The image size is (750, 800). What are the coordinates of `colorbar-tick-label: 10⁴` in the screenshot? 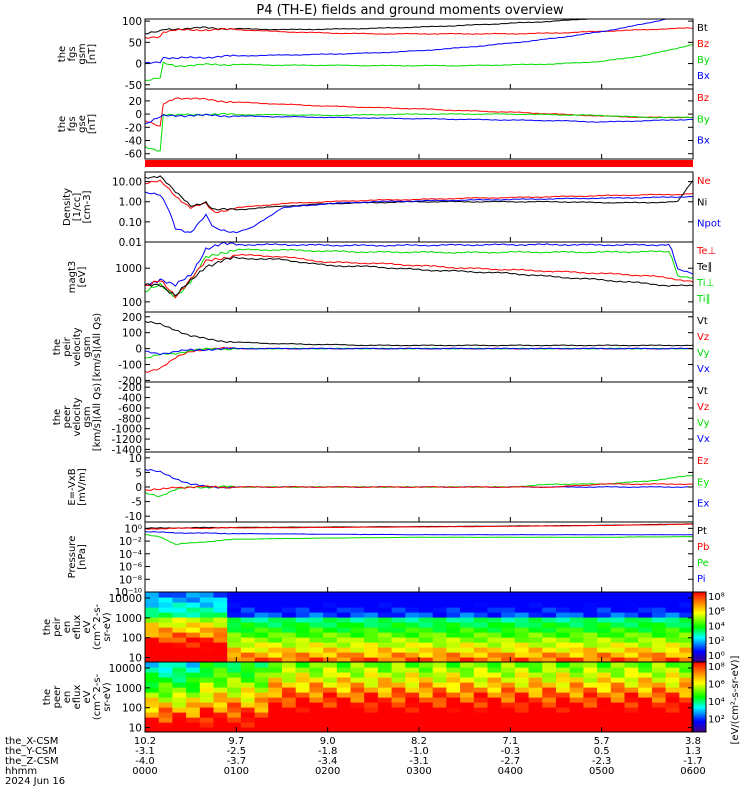 It's located at (716, 702).